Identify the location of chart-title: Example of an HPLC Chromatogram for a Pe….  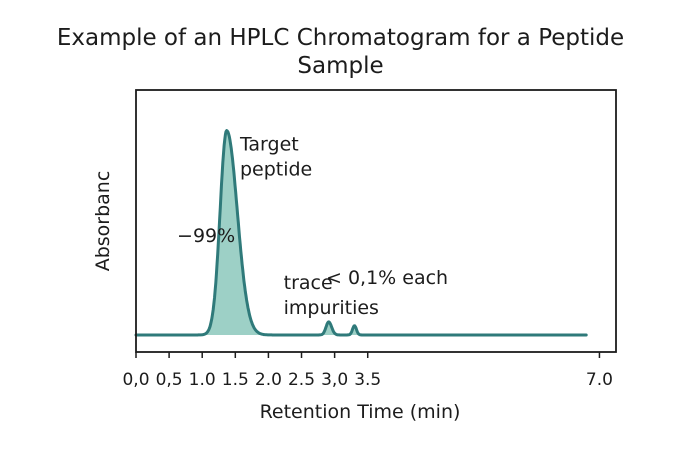
(340, 52).